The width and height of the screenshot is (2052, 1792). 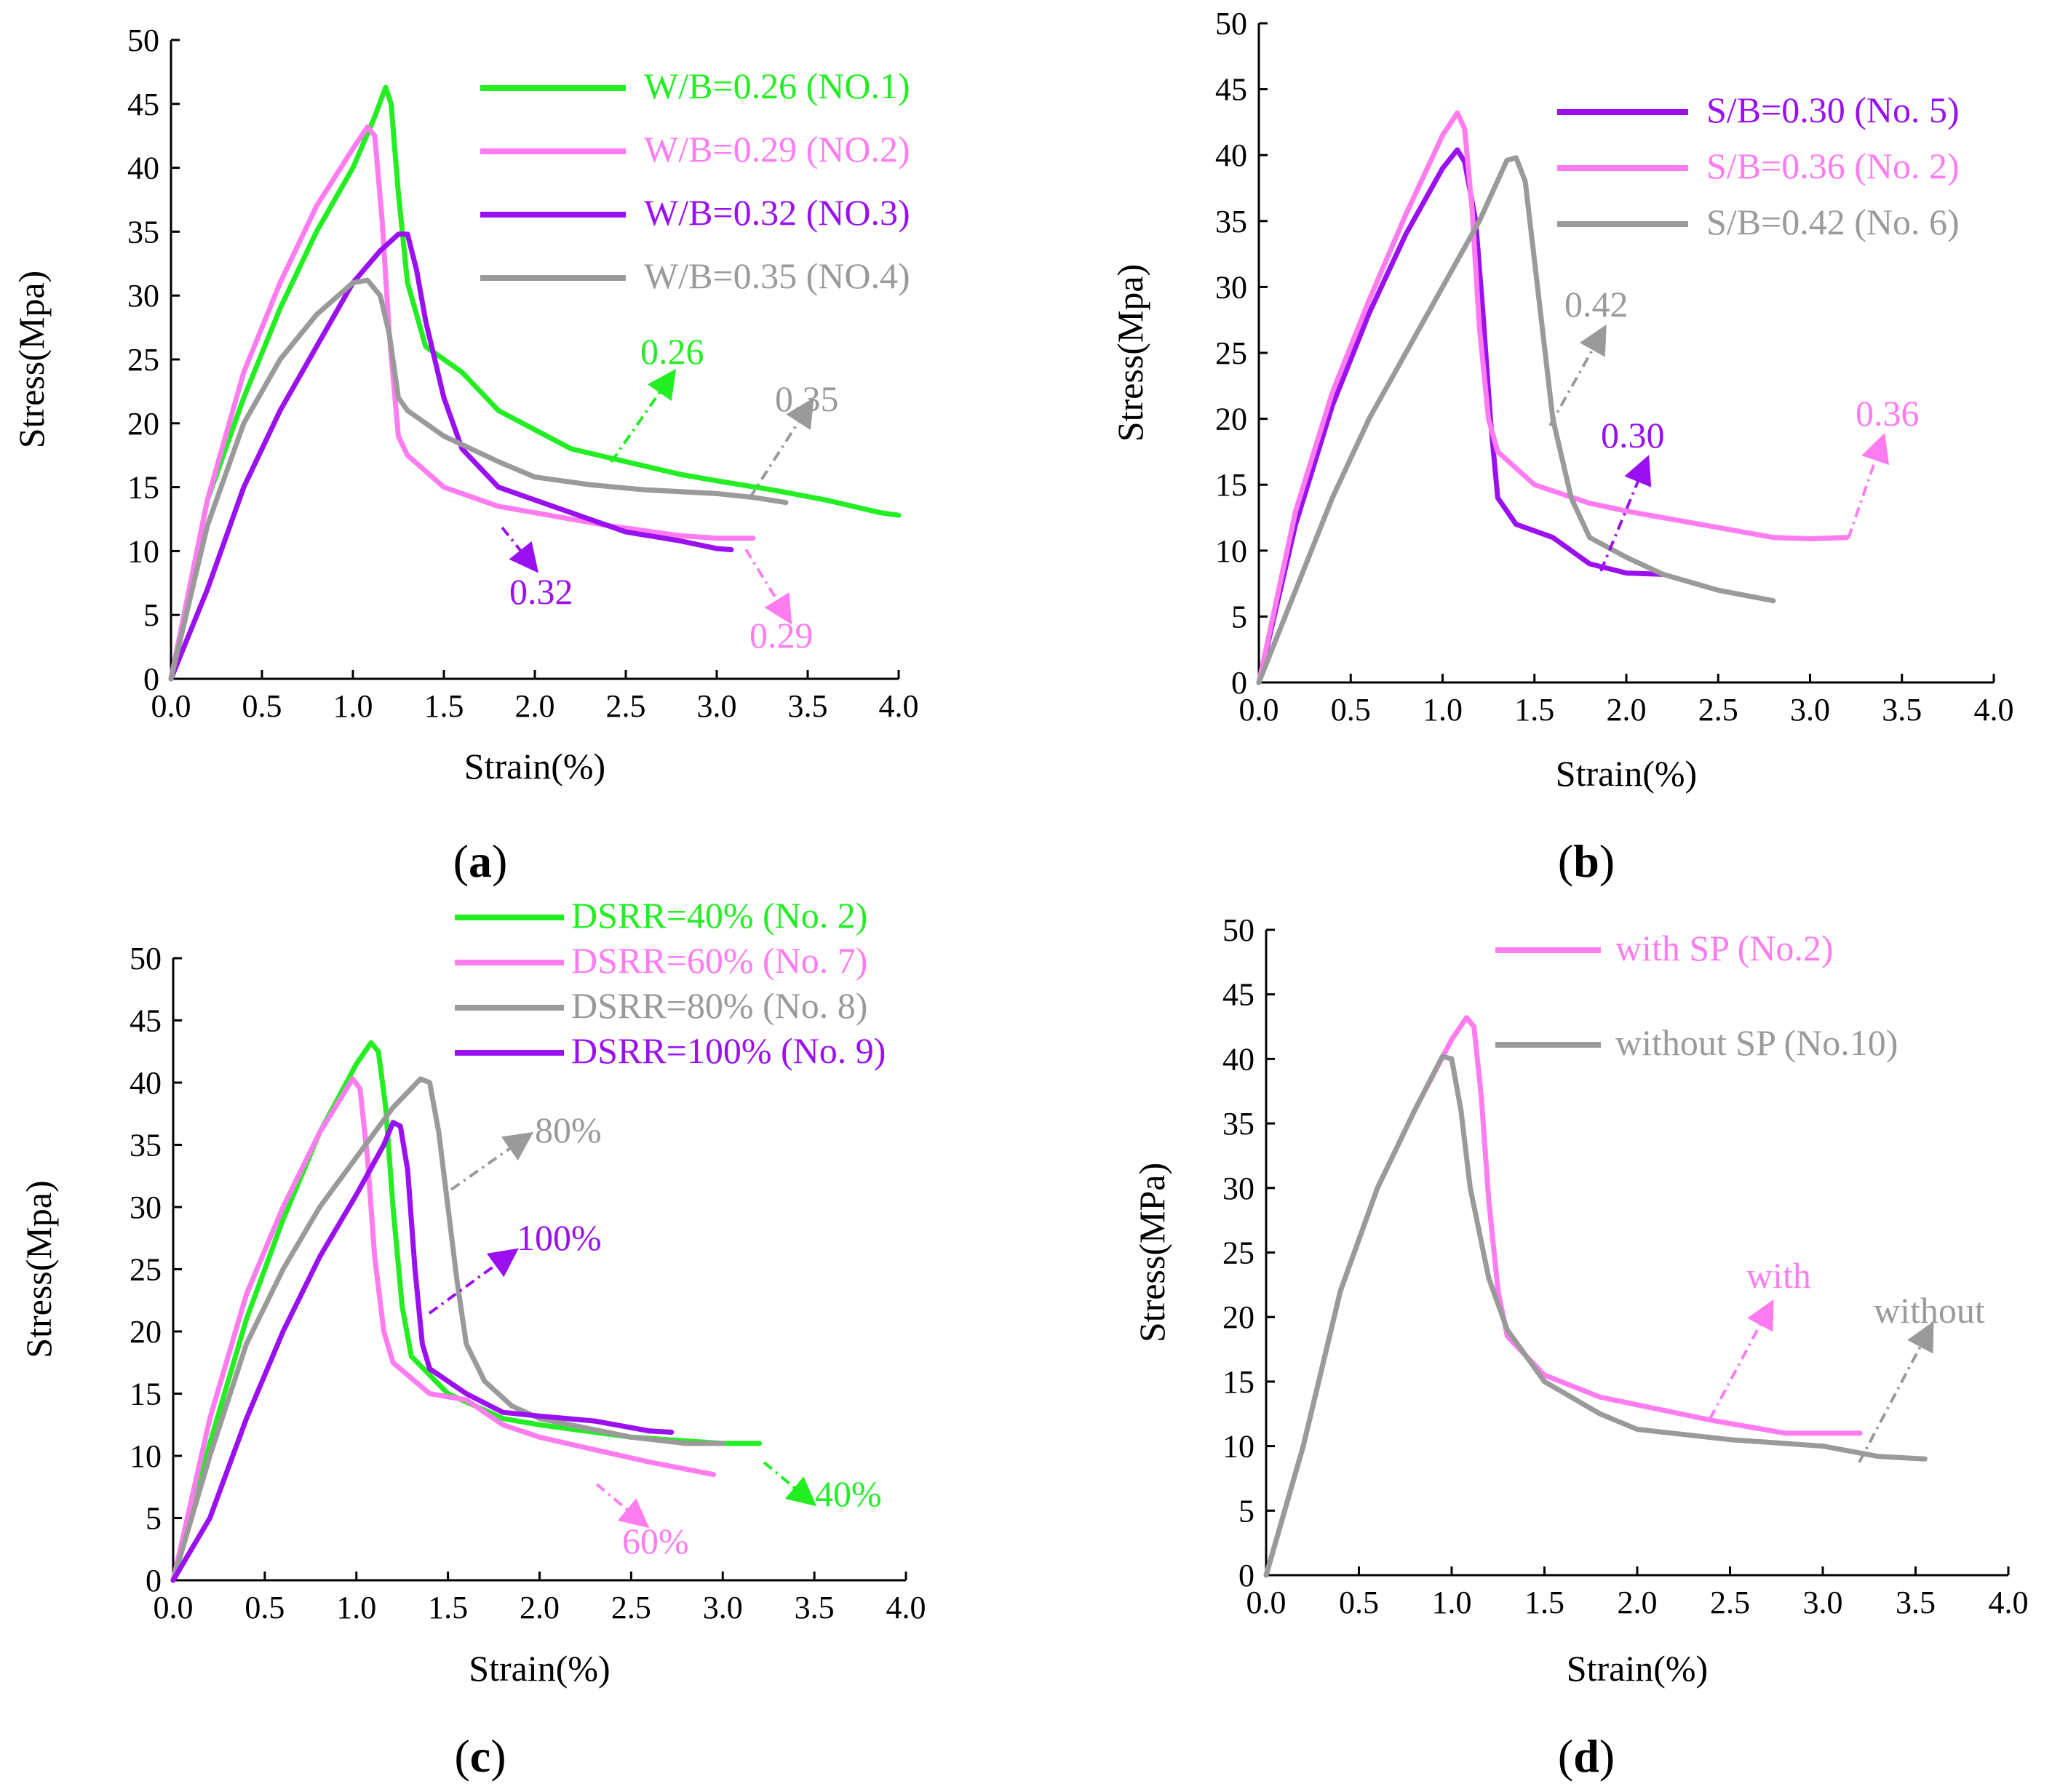 What do you see at coordinates (719, 960) in the screenshot?
I see `legend-entry: DSRR=60% (No. 7)` at bounding box center [719, 960].